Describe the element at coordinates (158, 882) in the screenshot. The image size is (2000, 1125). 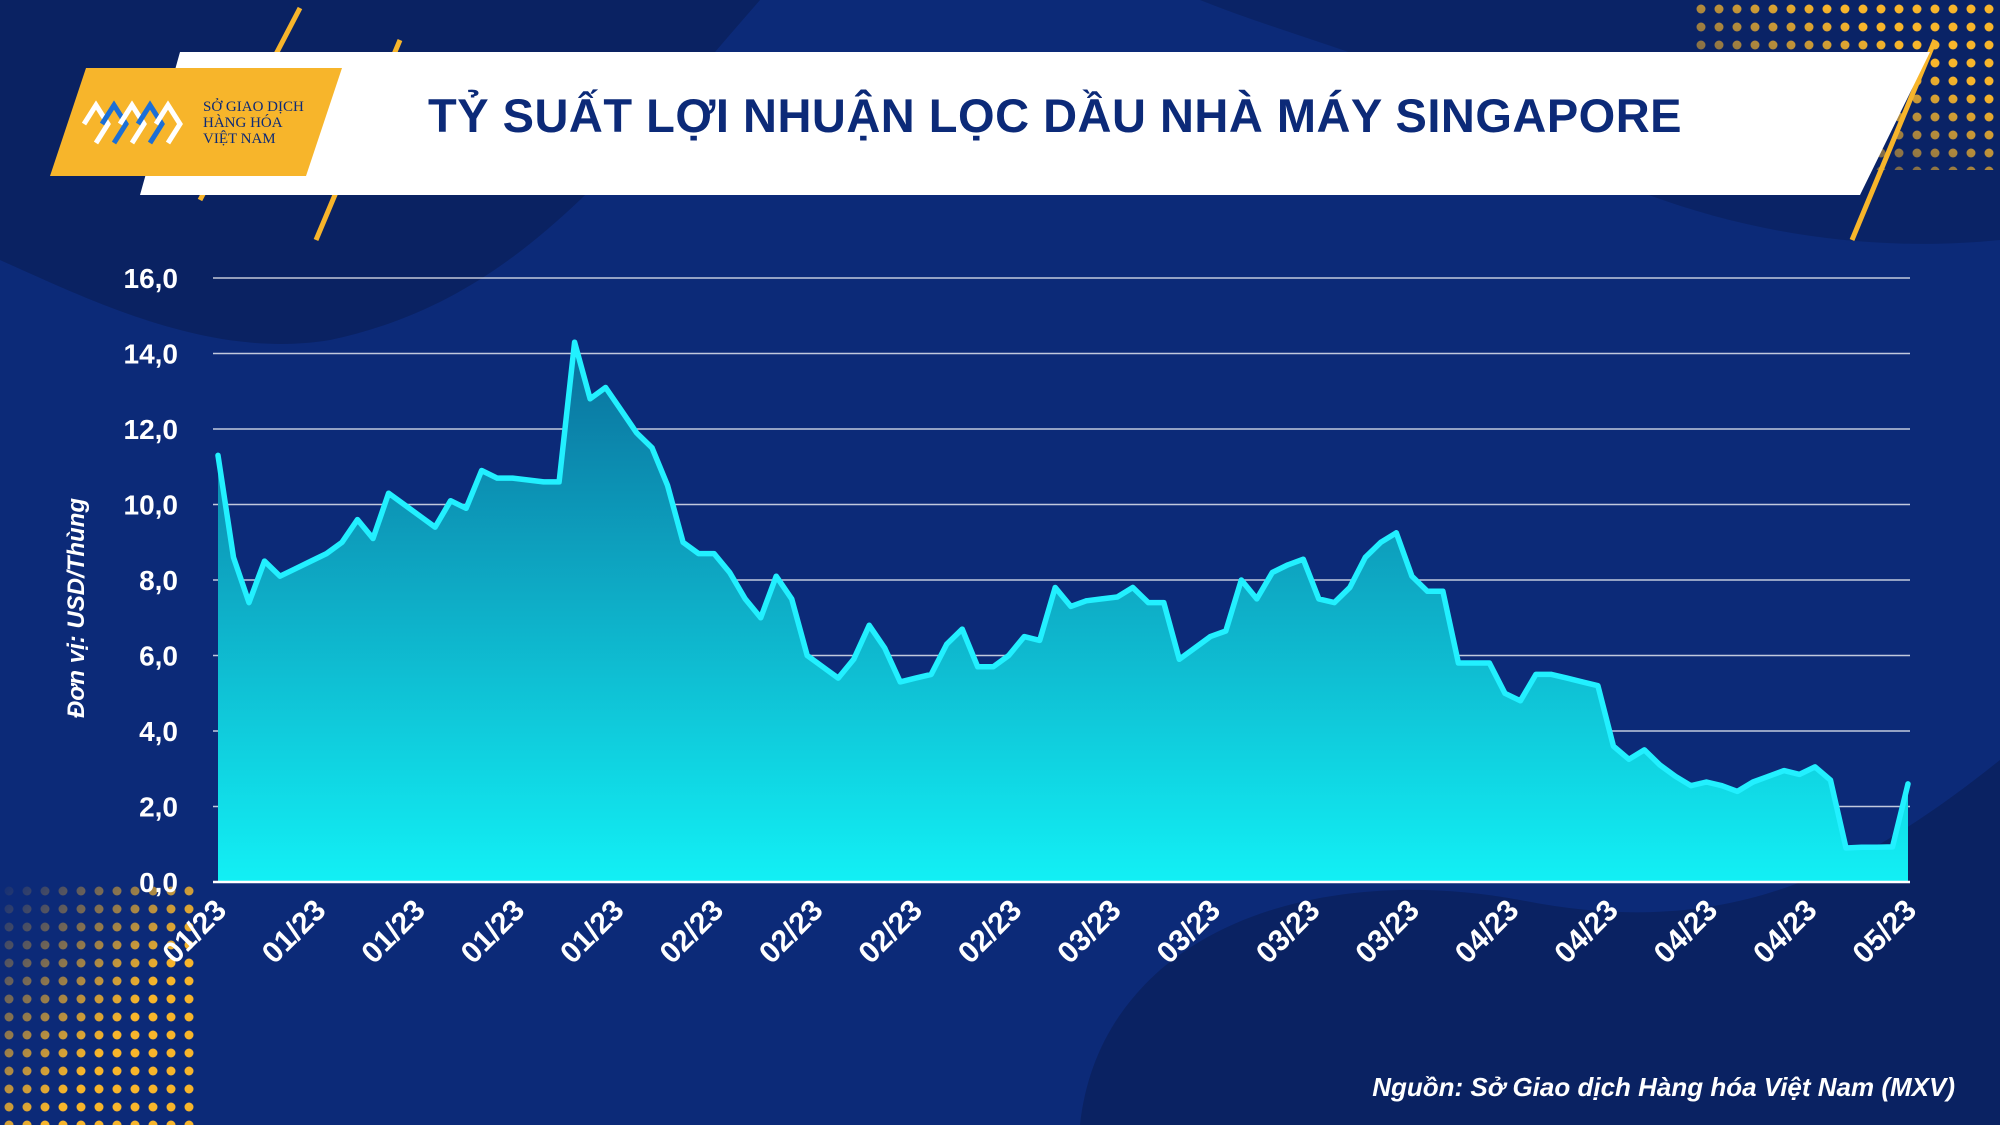
I see `y-tick-label: 0,0` at that location.